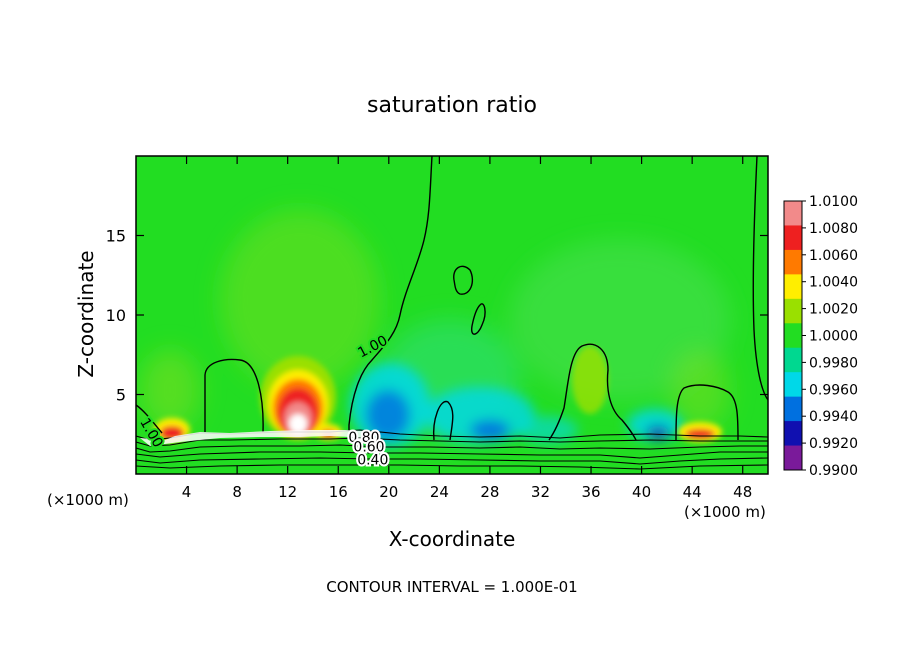 The width and height of the screenshot is (904, 654). Describe the element at coordinates (833, 202) in the screenshot. I see `colorbar-label: 1.0100` at that location.